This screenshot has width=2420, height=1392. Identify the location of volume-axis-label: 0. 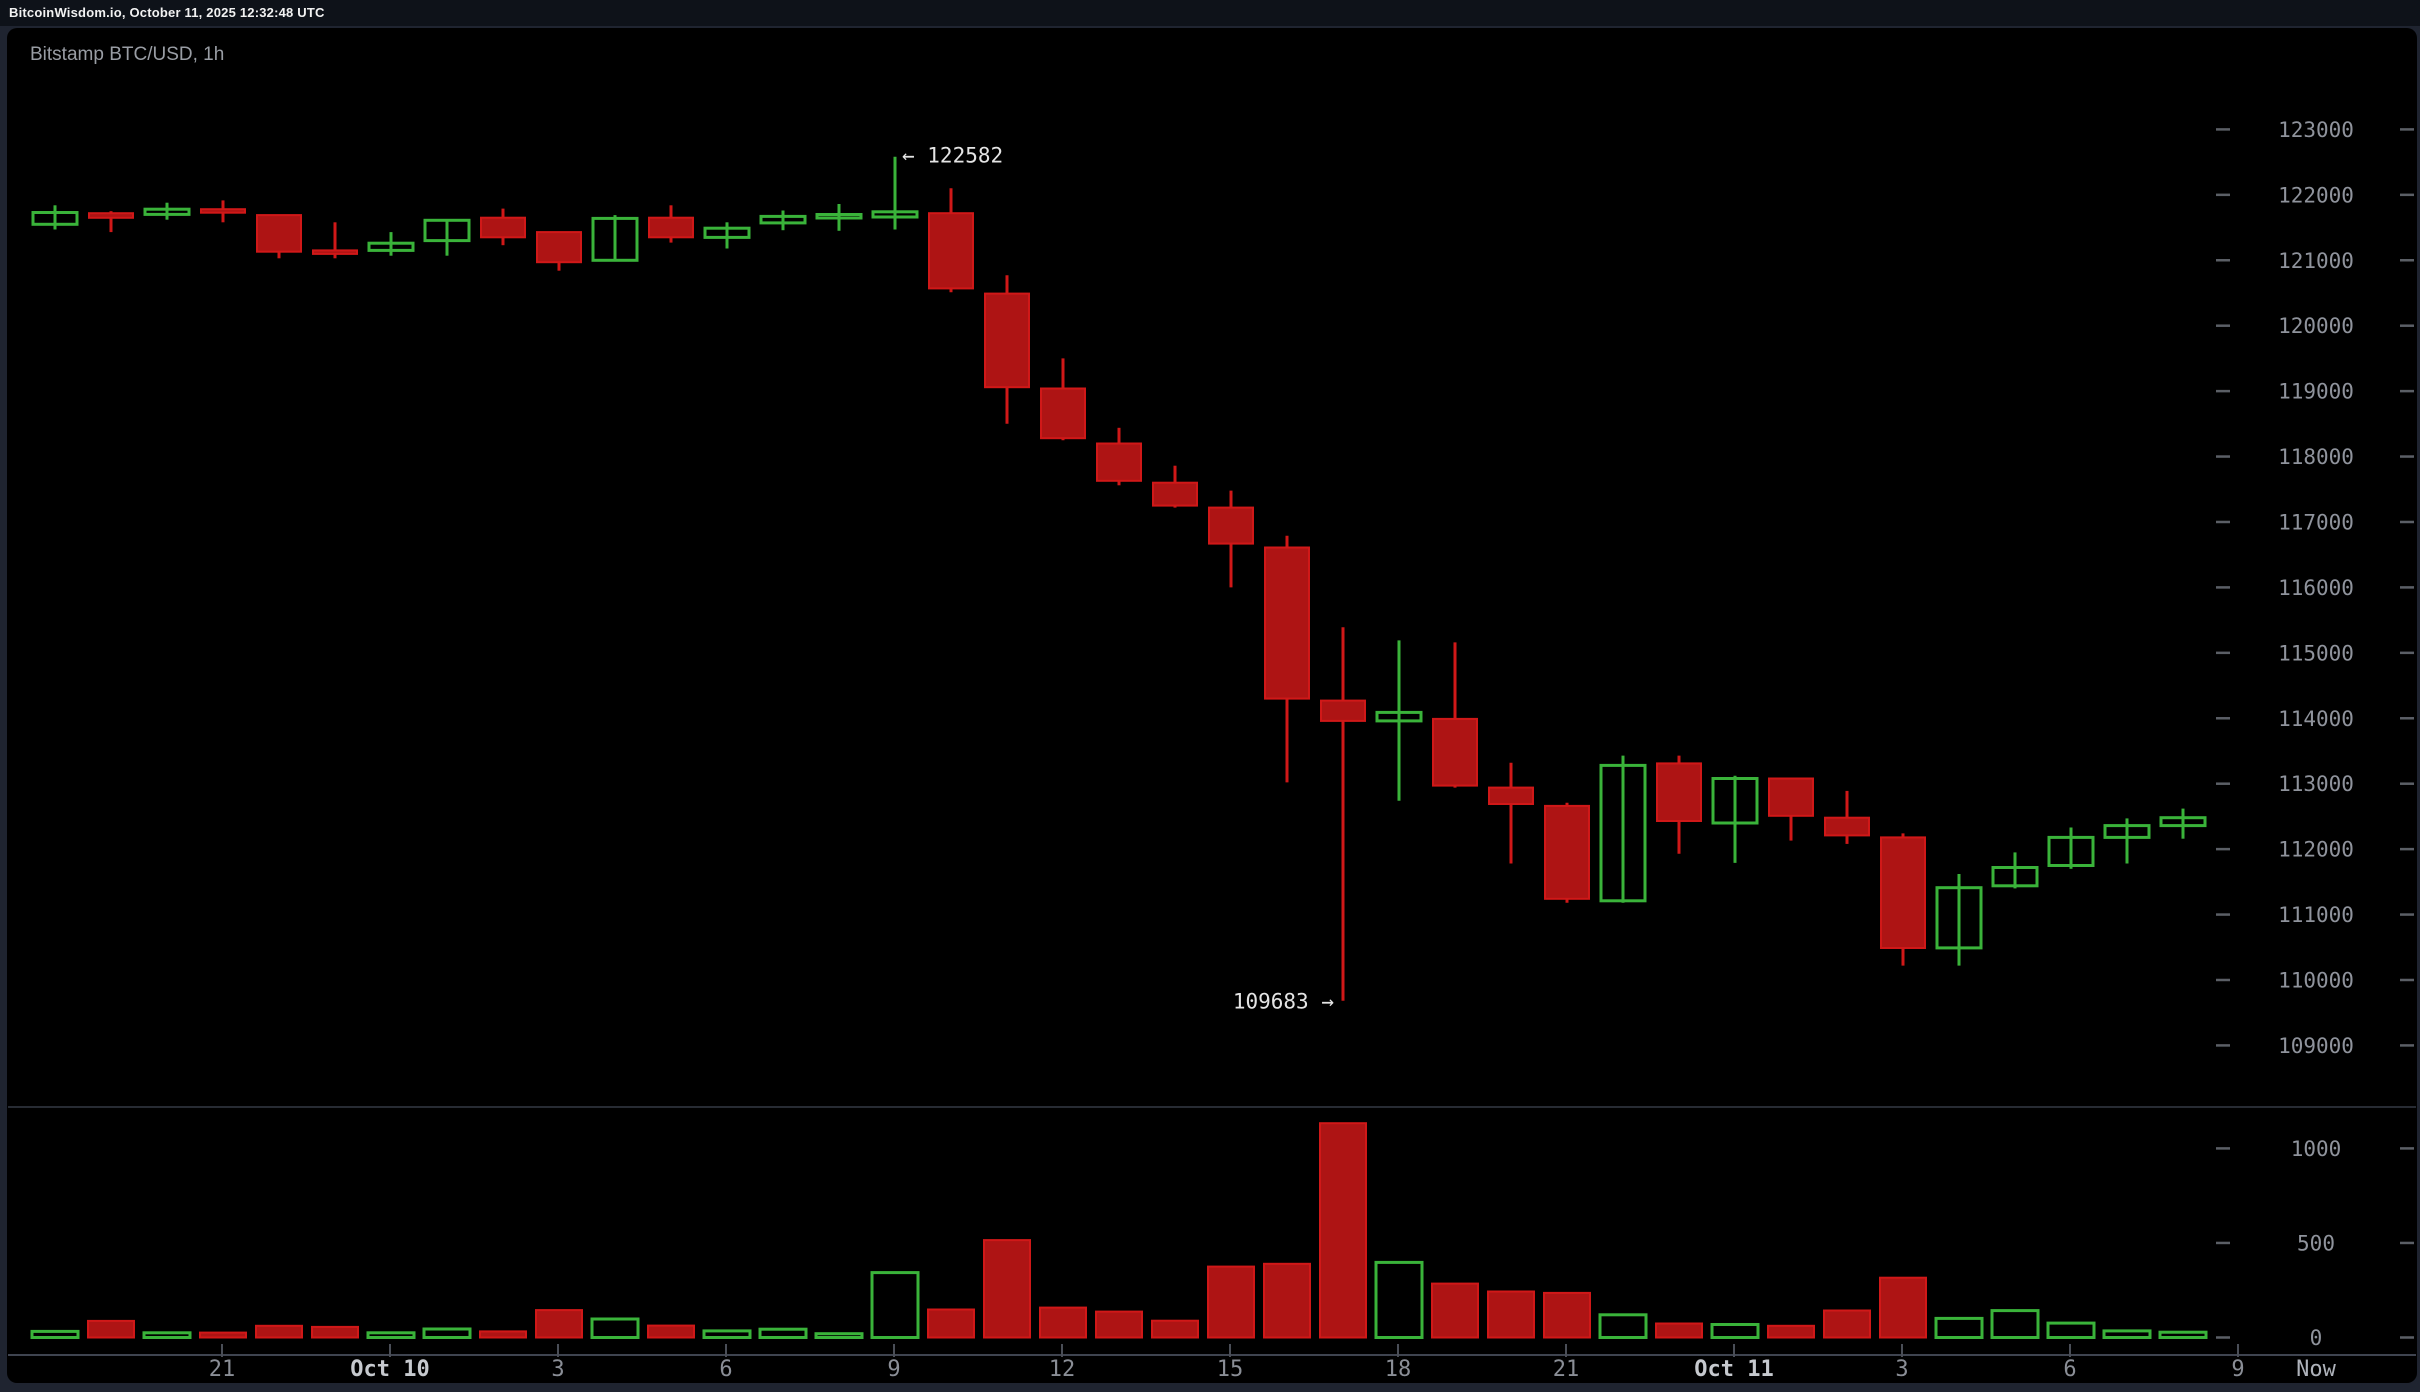
(2316, 1338).